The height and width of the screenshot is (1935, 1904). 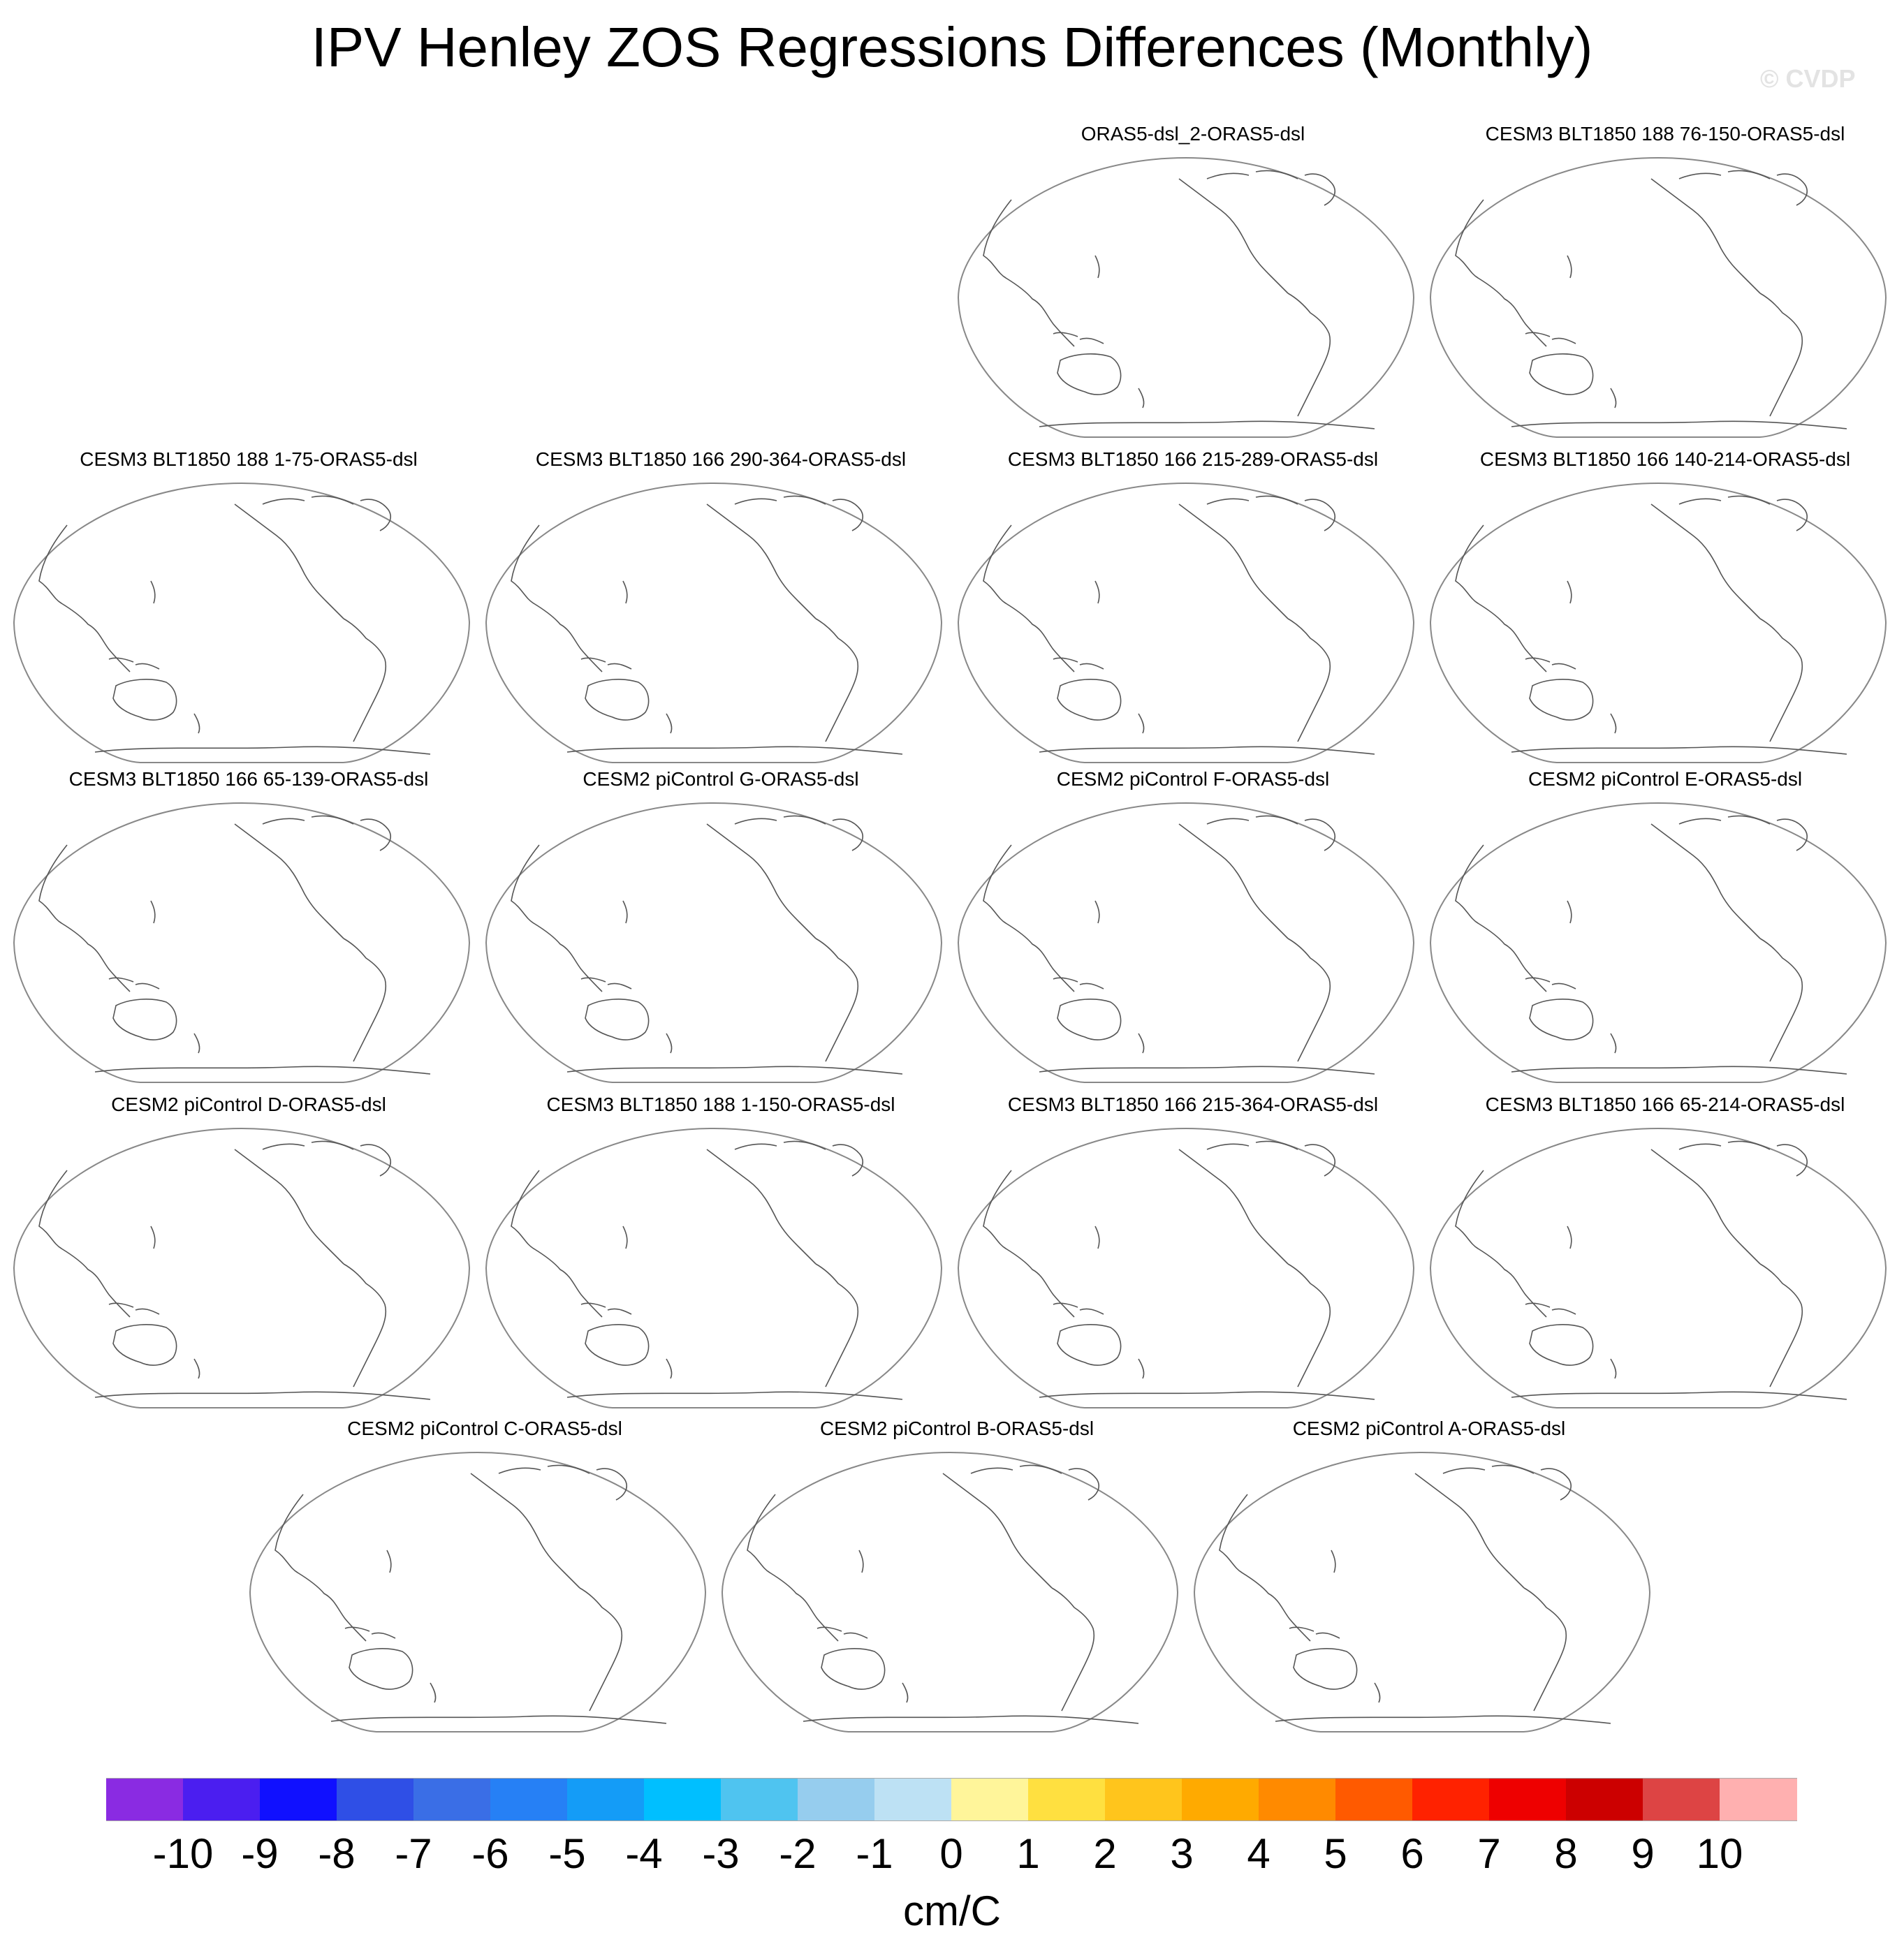 I want to click on colorbar-tick-label: 4, so click(x=1258, y=1854).